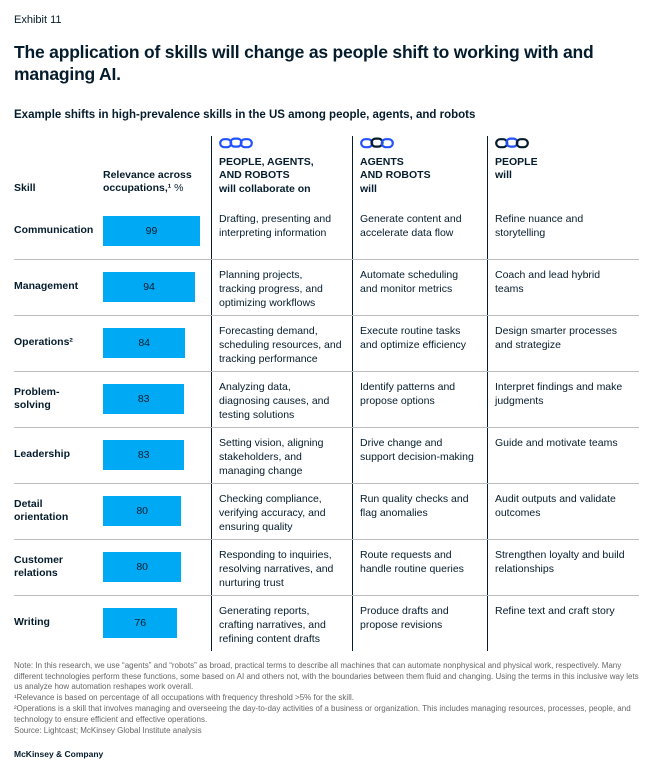 The height and width of the screenshot is (777, 653). What do you see at coordinates (563, 169) in the screenshot?
I see `column-header-people: PEOPLE will` at bounding box center [563, 169].